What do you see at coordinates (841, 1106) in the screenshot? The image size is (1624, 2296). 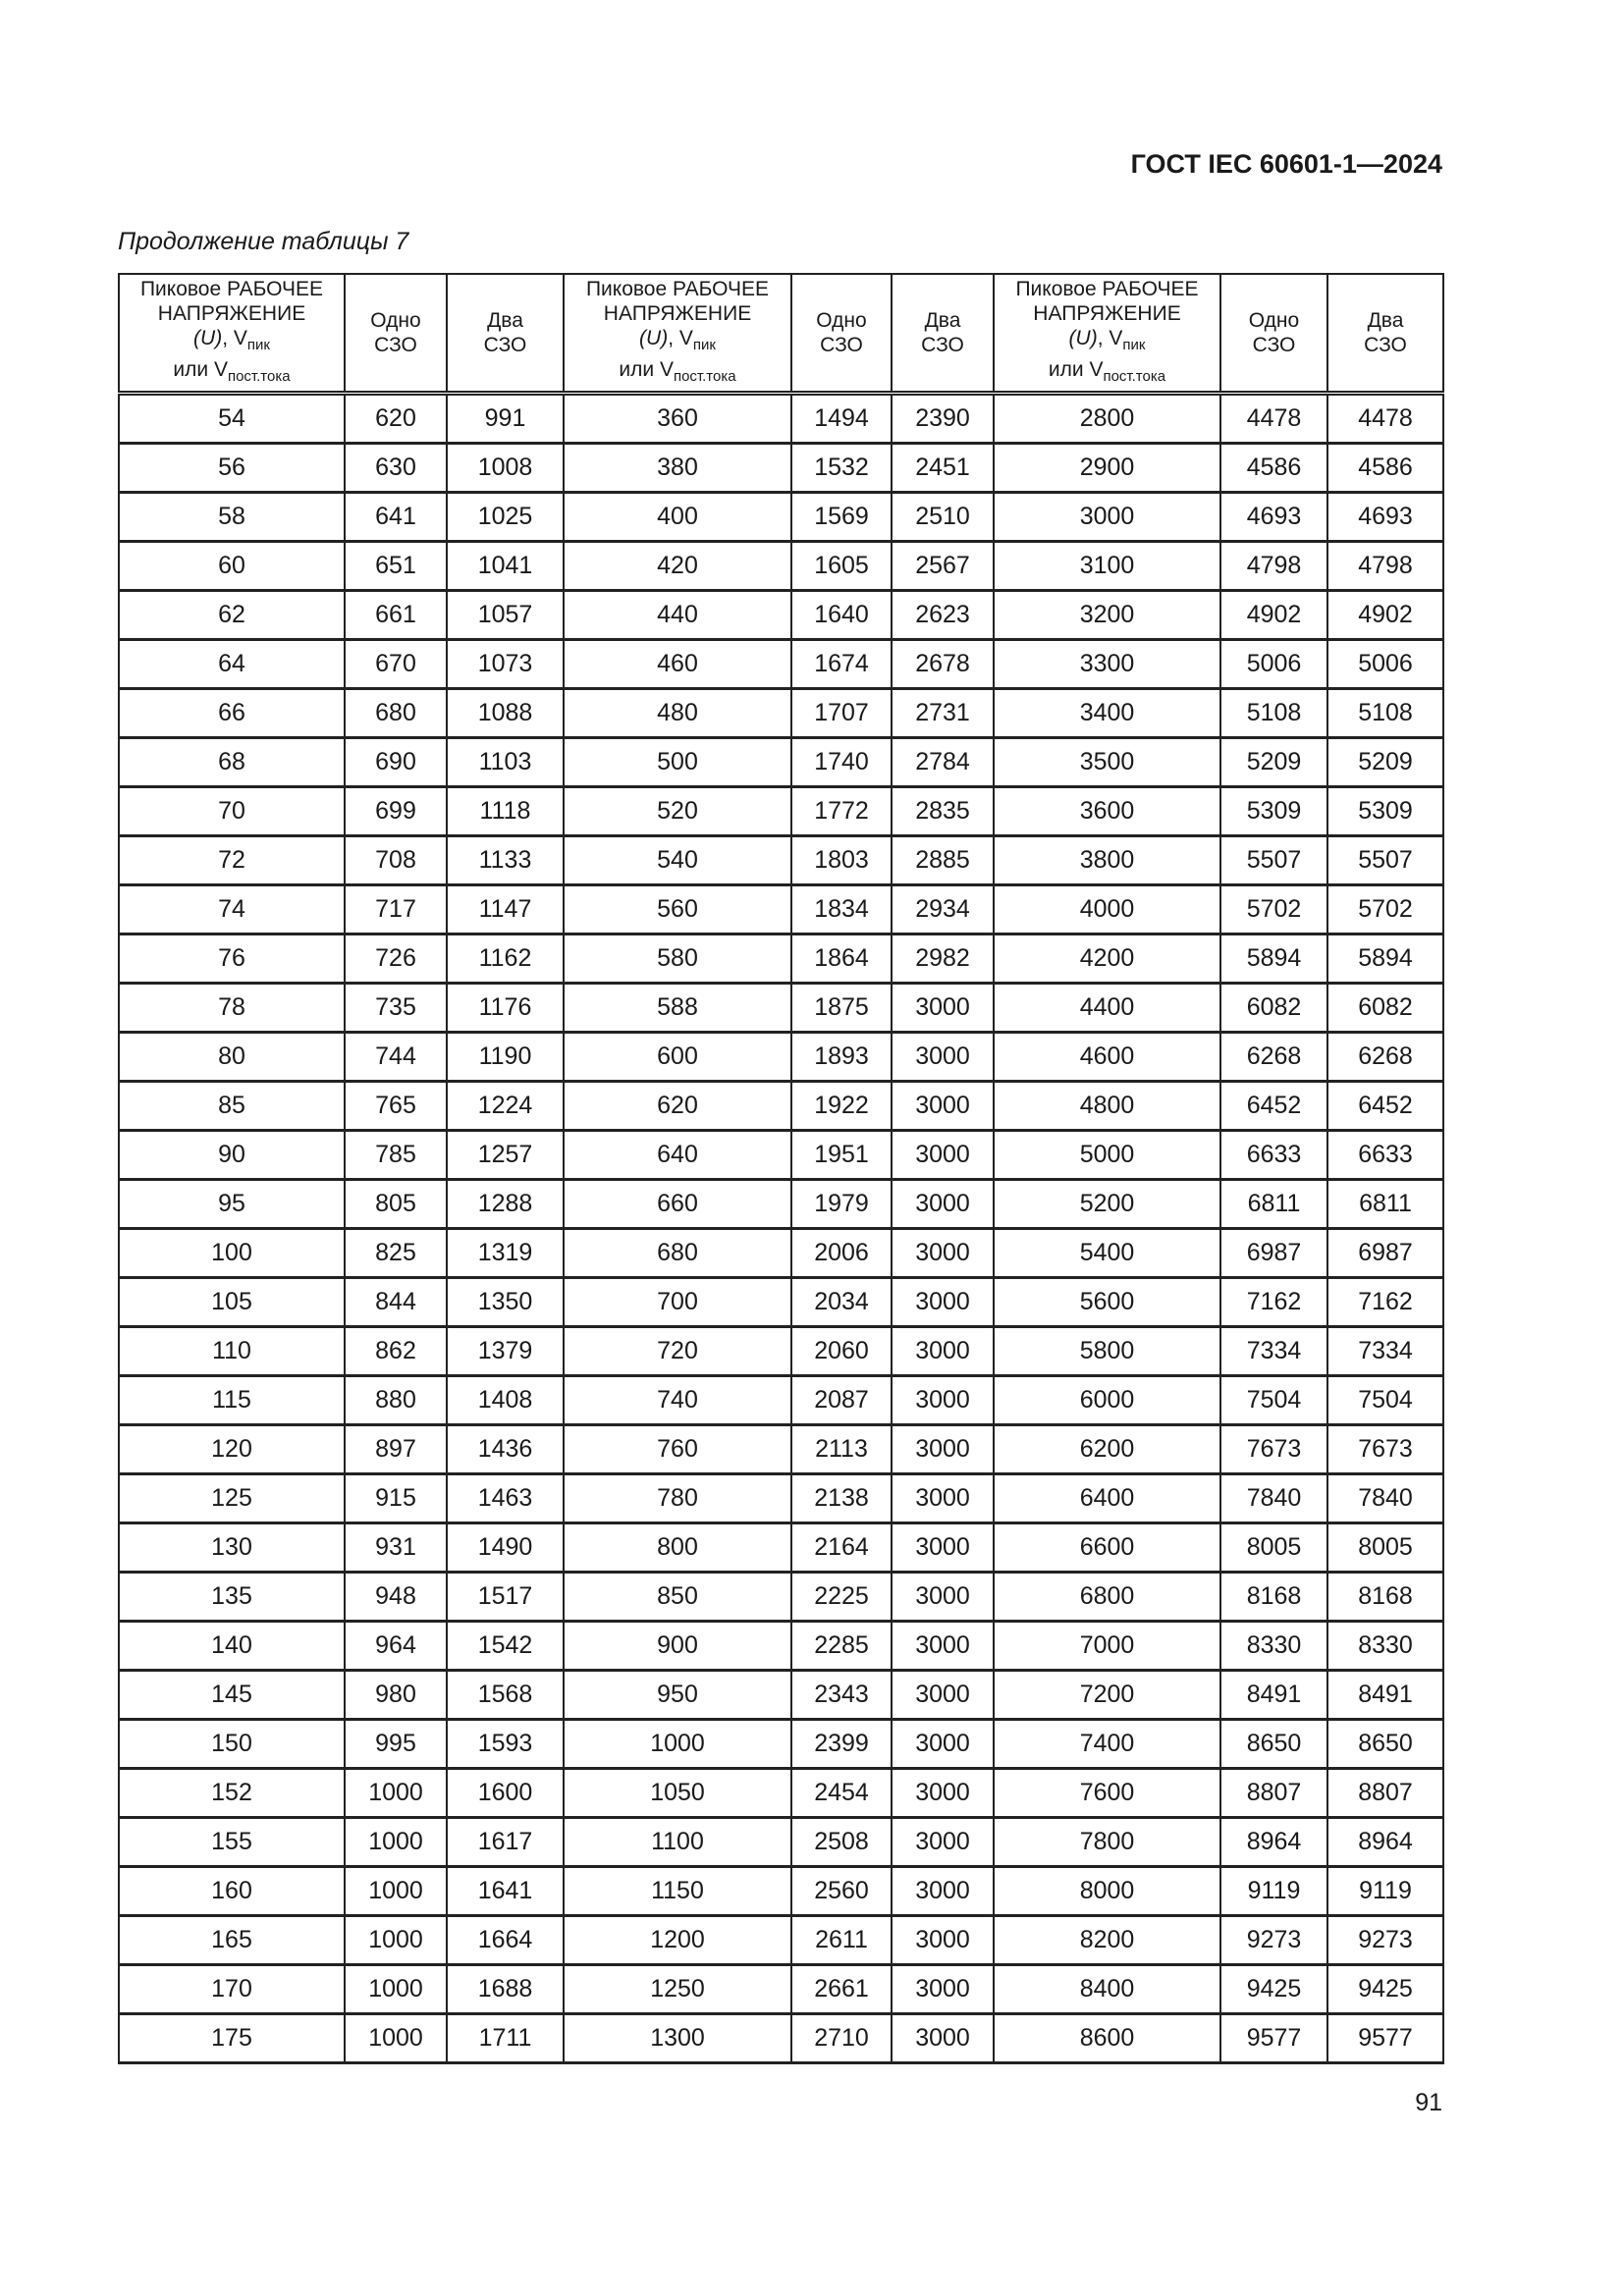 I see `table-cell: 1922` at bounding box center [841, 1106].